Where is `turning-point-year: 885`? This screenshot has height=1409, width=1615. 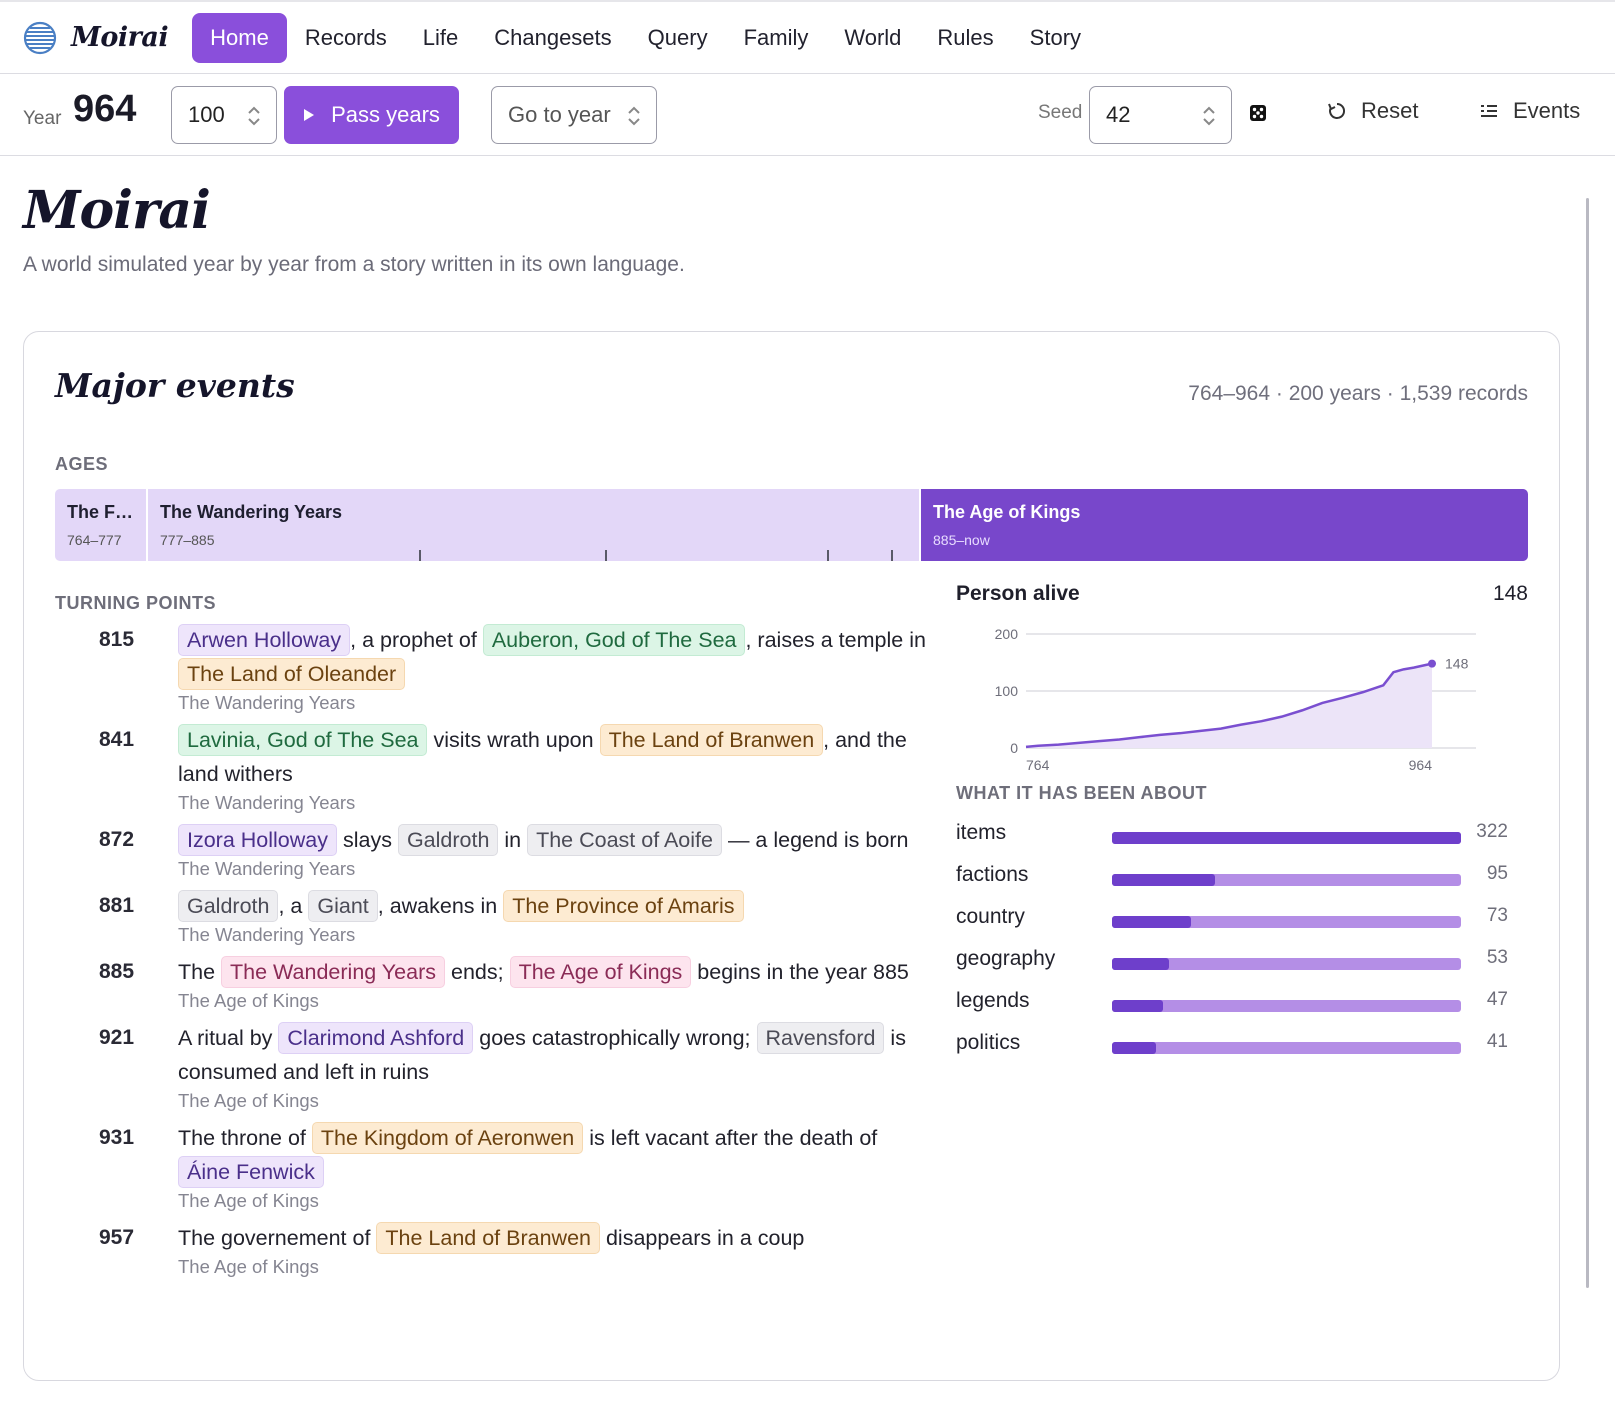
turning-point-year: 885 is located at coordinates (117, 971).